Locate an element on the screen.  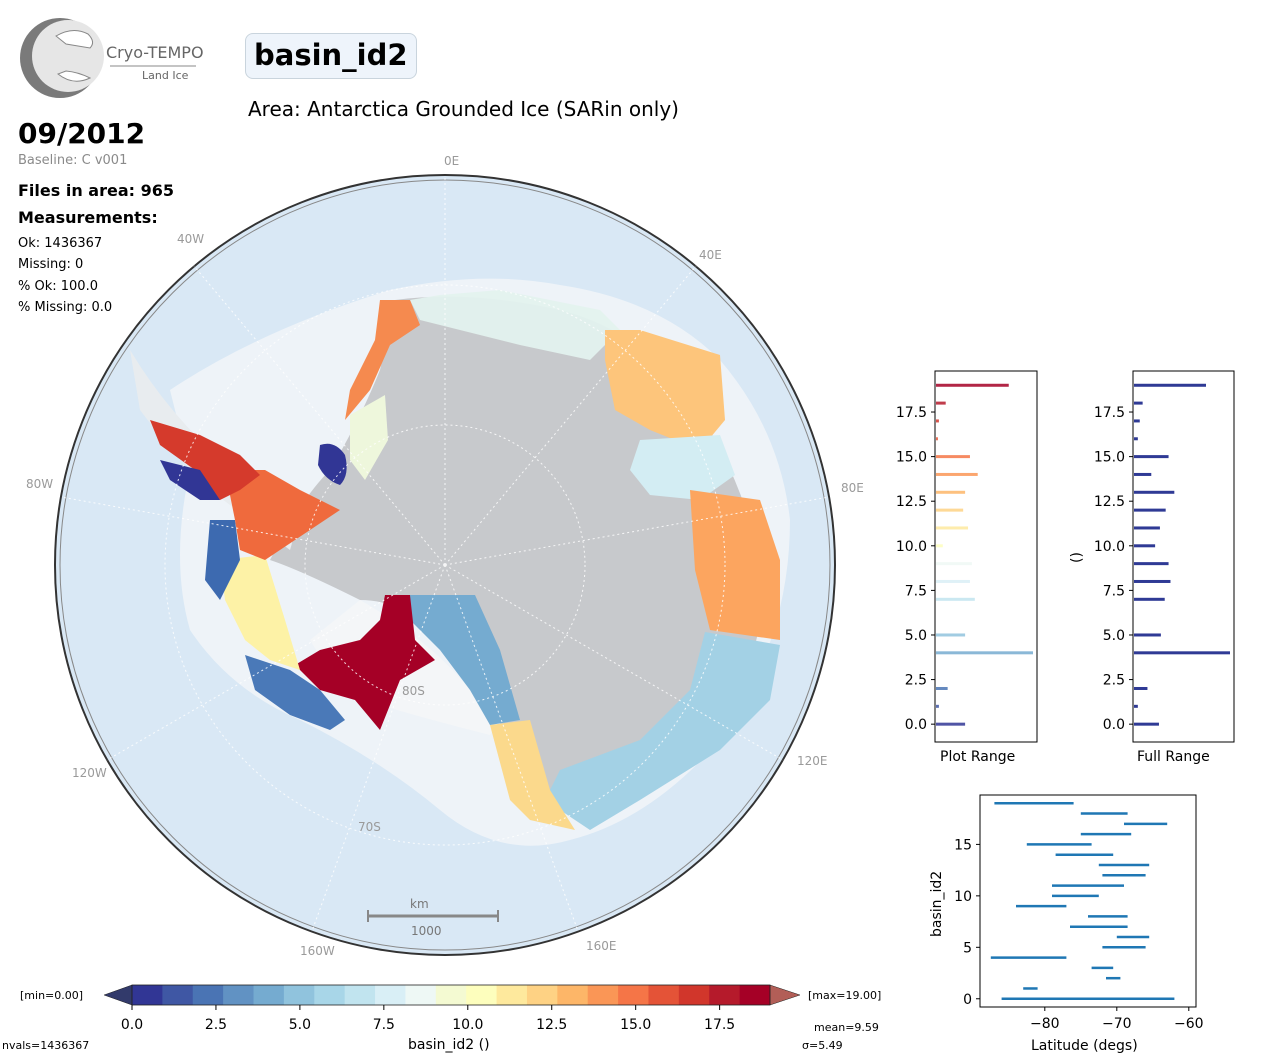
histogram-ytick-label: 10.0 is located at coordinates (1109, 547).